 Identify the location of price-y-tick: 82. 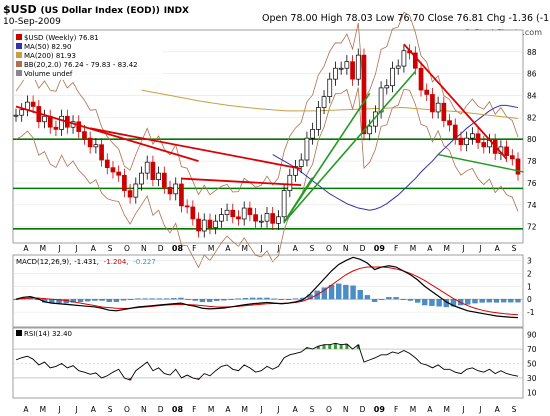
(532, 117).